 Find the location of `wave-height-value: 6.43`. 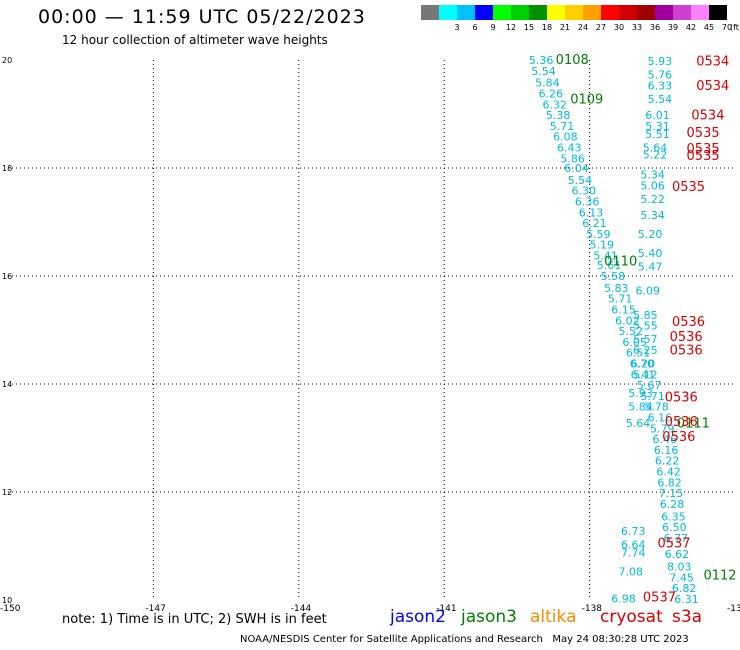

wave-height-value: 6.43 is located at coordinates (569, 147).